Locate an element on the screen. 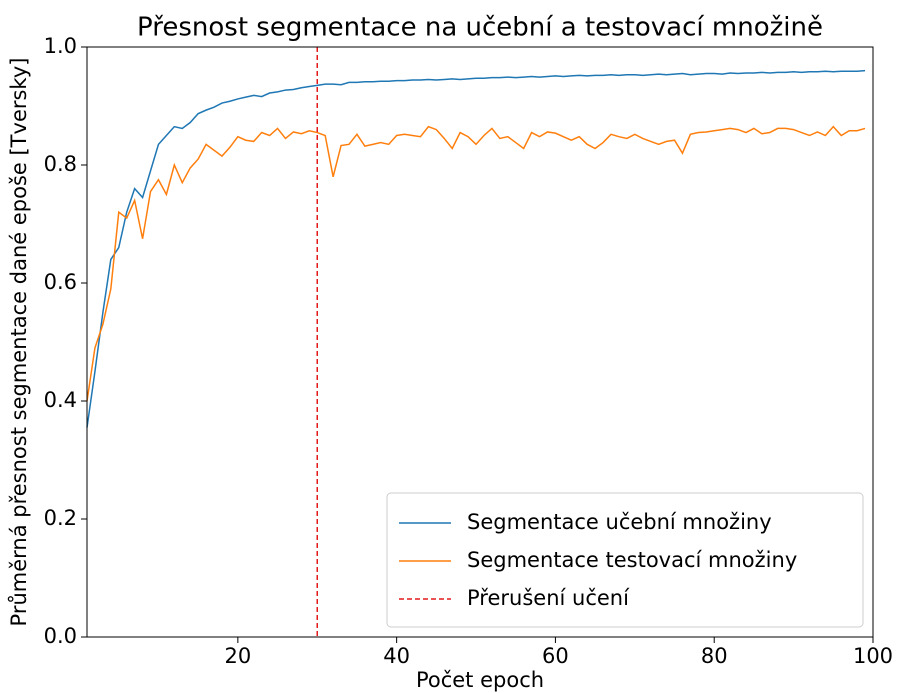 The width and height of the screenshot is (903, 693). y-tick-label: 0.2 is located at coordinates (60, 518).